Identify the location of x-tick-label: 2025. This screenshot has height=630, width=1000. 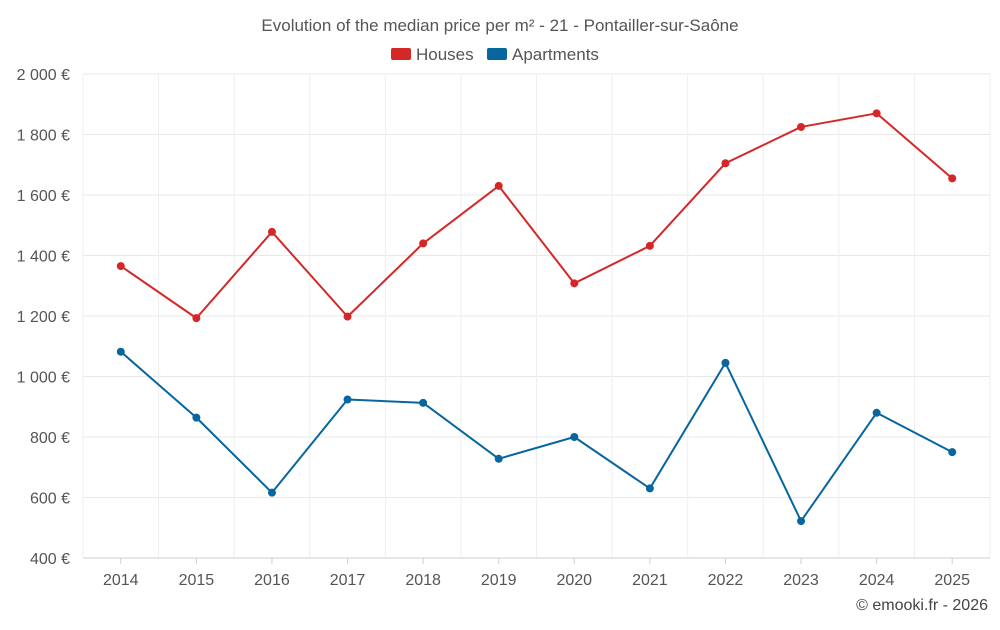
(952, 580).